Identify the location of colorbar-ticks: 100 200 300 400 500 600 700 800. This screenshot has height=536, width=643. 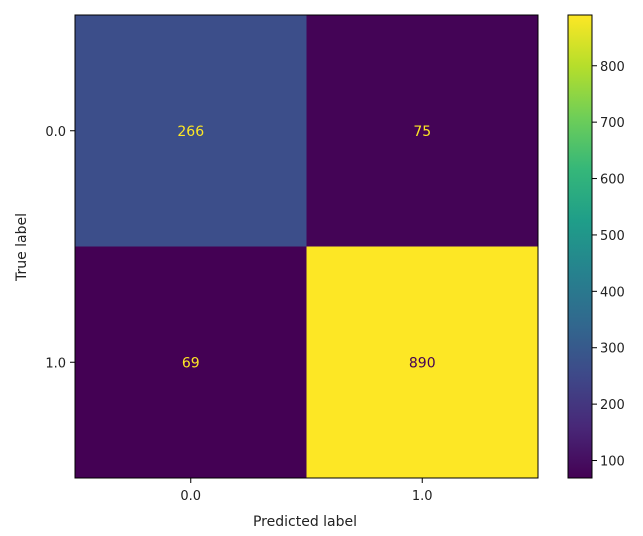
(608, 265).